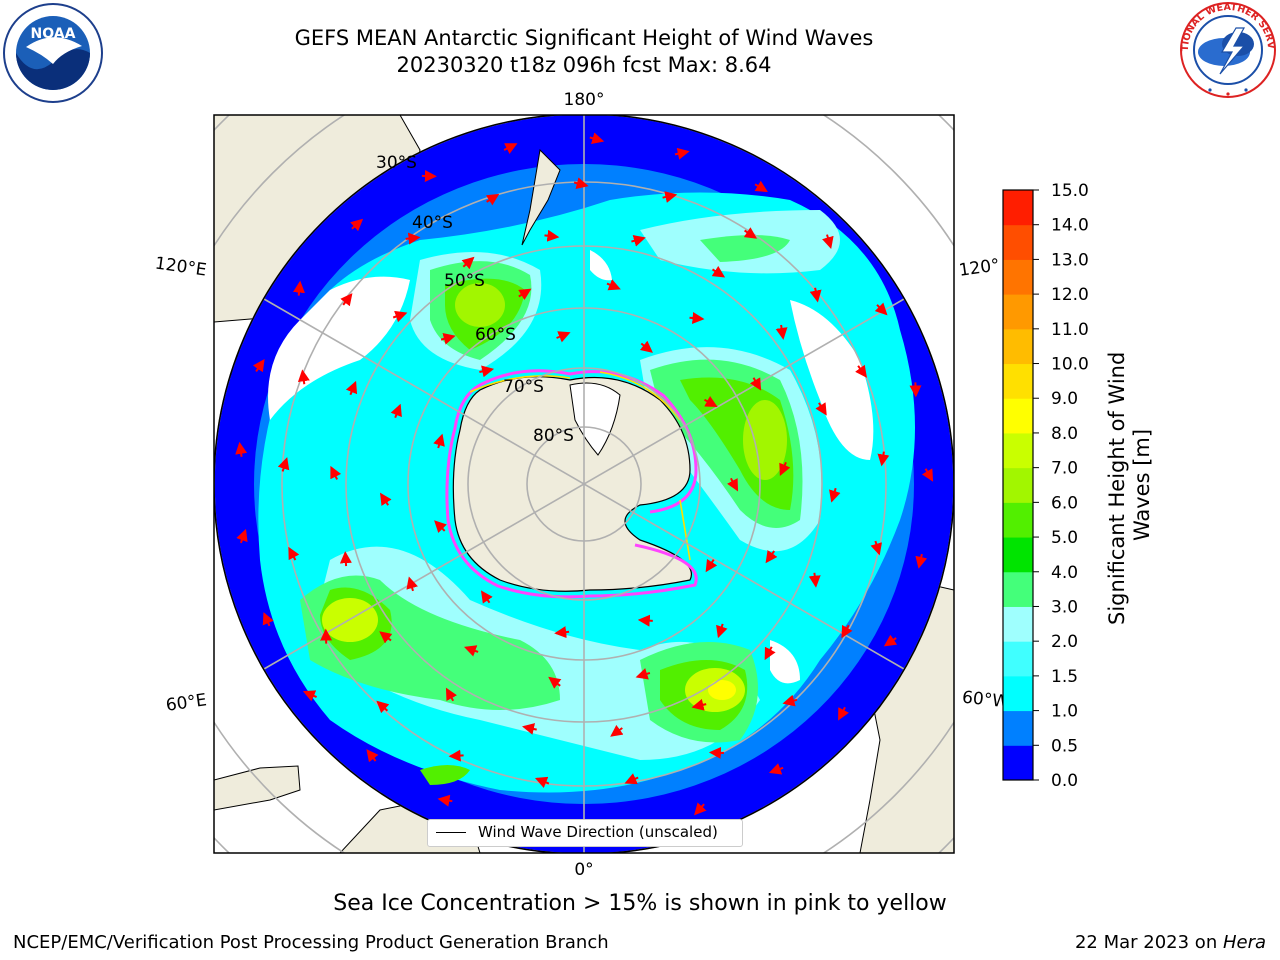 The height and width of the screenshot is (960, 1280). What do you see at coordinates (451, 832) in the screenshot?
I see `legend-line-sample` at bounding box center [451, 832].